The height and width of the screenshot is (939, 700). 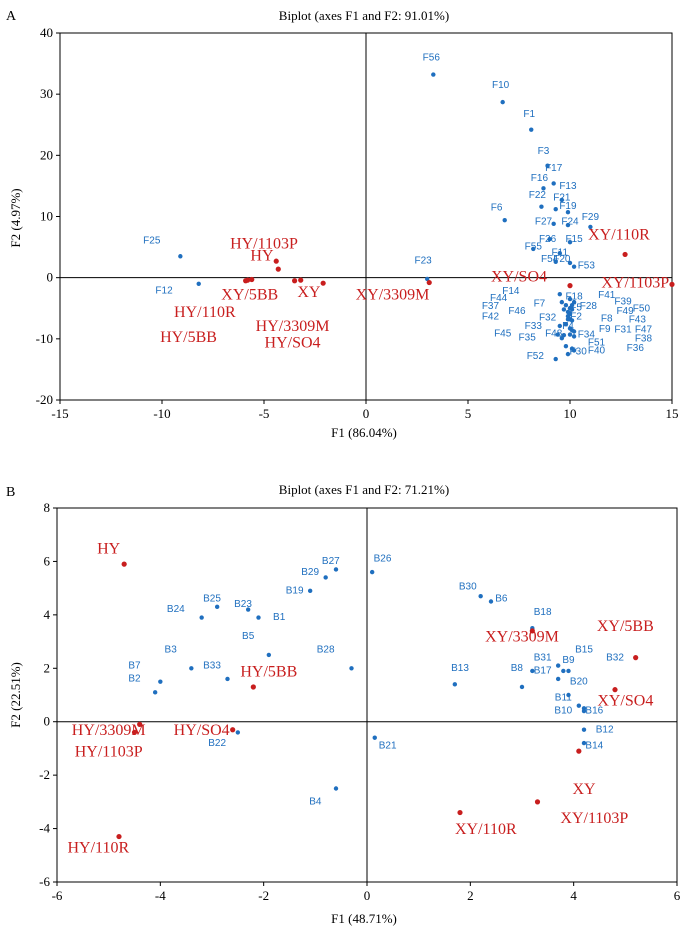 I want to click on panel-a-y-tick-label: 20, so click(x=46, y=154).